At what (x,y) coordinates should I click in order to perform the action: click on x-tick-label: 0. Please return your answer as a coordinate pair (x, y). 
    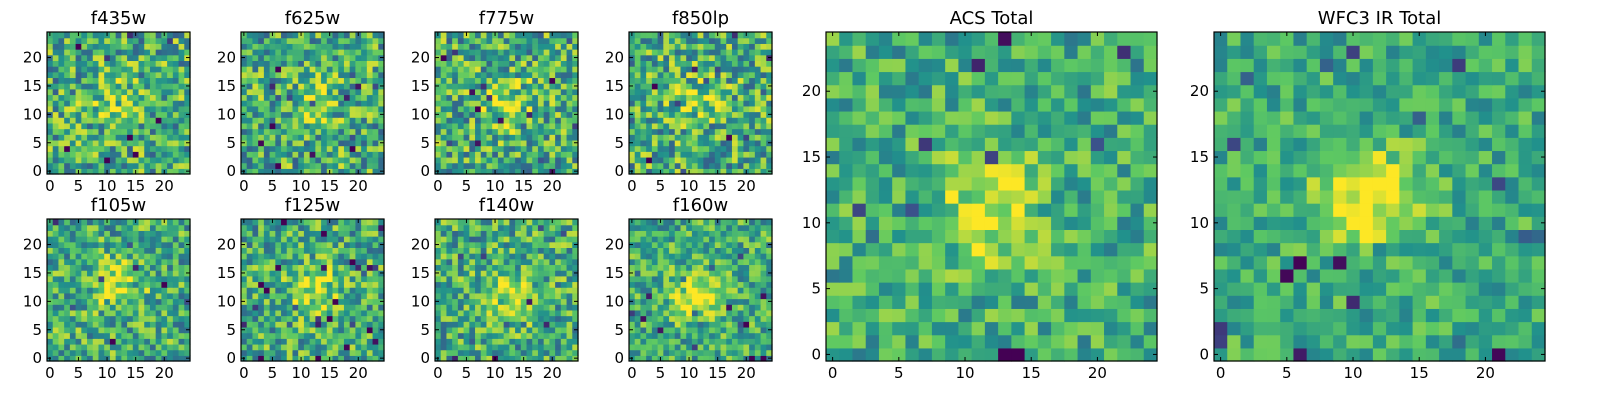
    Looking at the image, I should click on (244, 186).